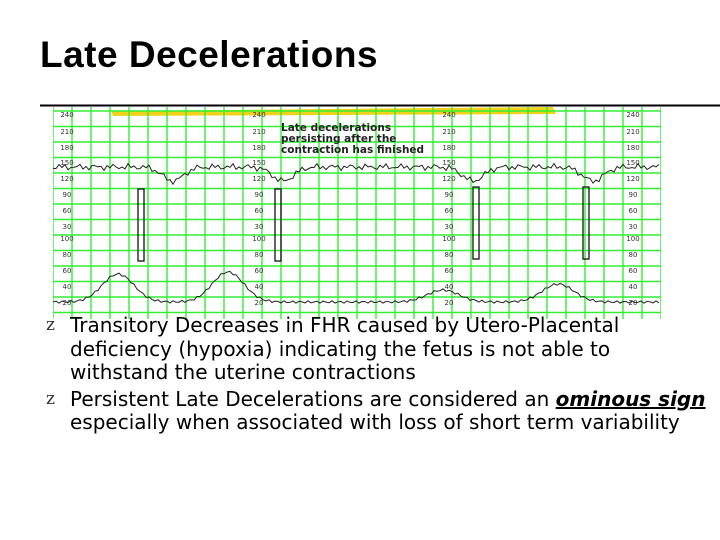 The image size is (720, 540). Describe the element at coordinates (356, 287) in the screenshot. I see `toco-trace` at that location.